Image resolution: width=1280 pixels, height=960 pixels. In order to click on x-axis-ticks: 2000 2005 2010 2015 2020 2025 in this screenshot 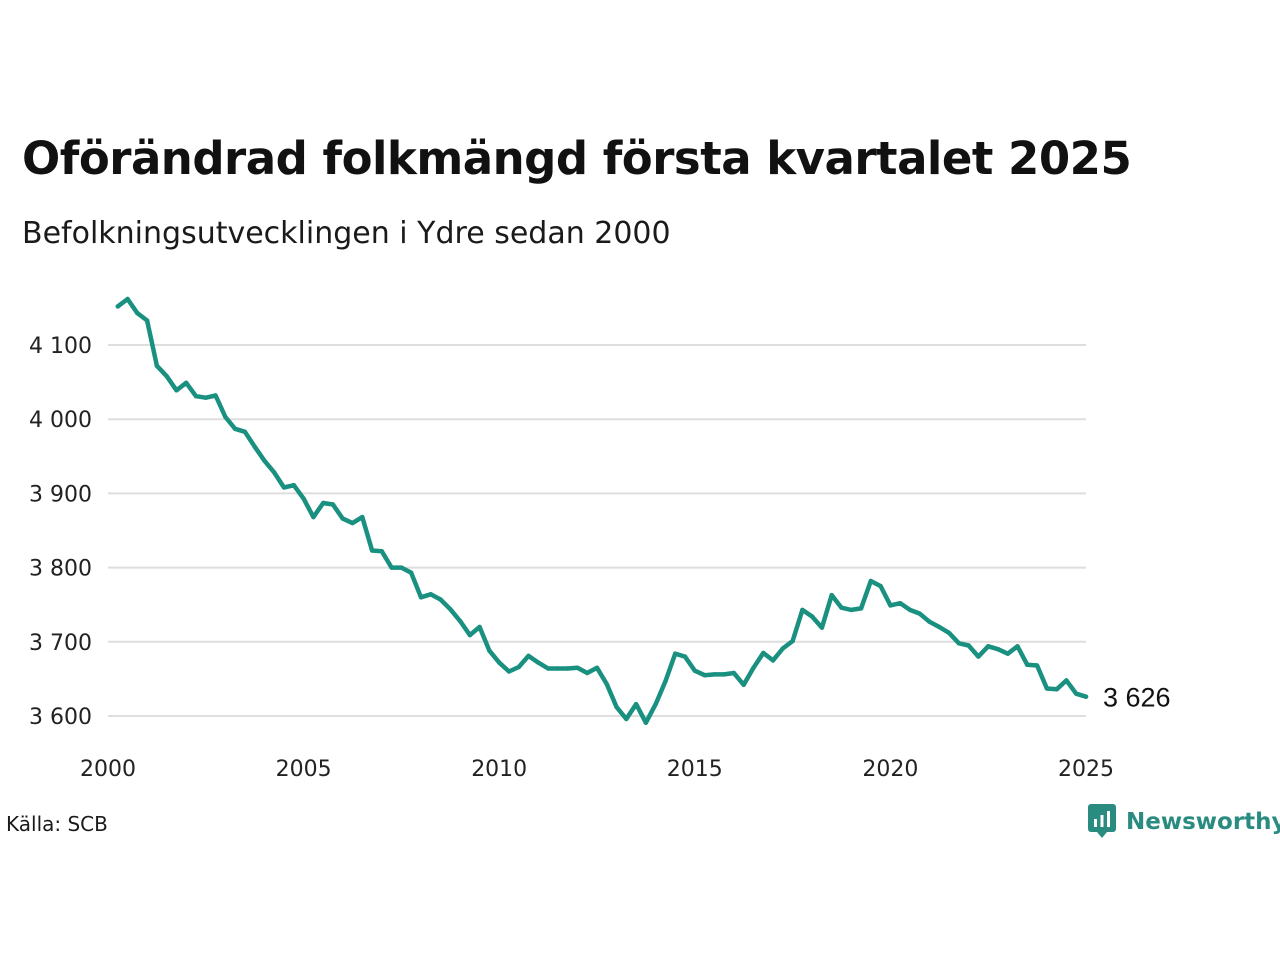, I will do `click(597, 769)`.